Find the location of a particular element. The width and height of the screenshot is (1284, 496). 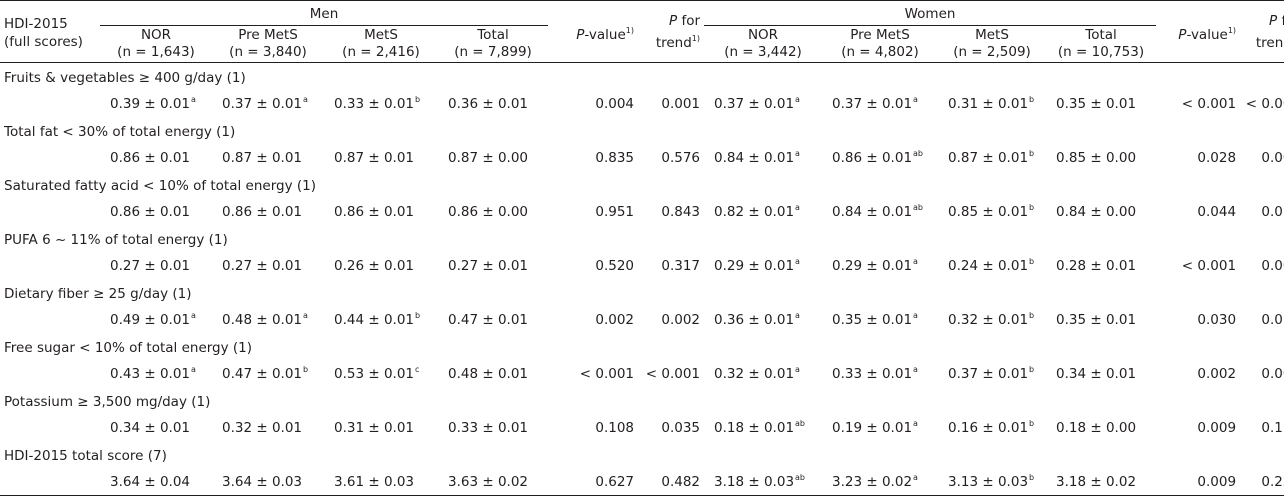

value-cell: 0.82 ± 0.01a is located at coordinates (763, 211).